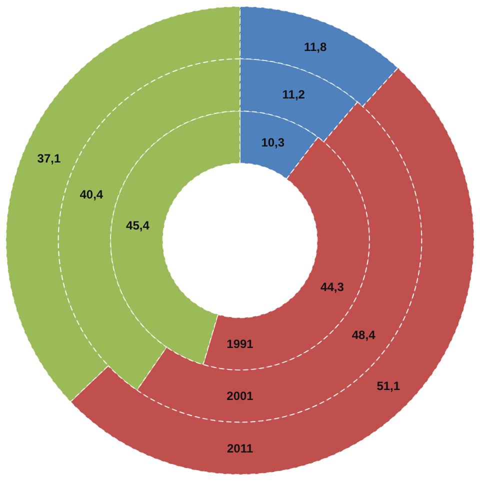  I want to click on data-label: 48,4, so click(364, 335).